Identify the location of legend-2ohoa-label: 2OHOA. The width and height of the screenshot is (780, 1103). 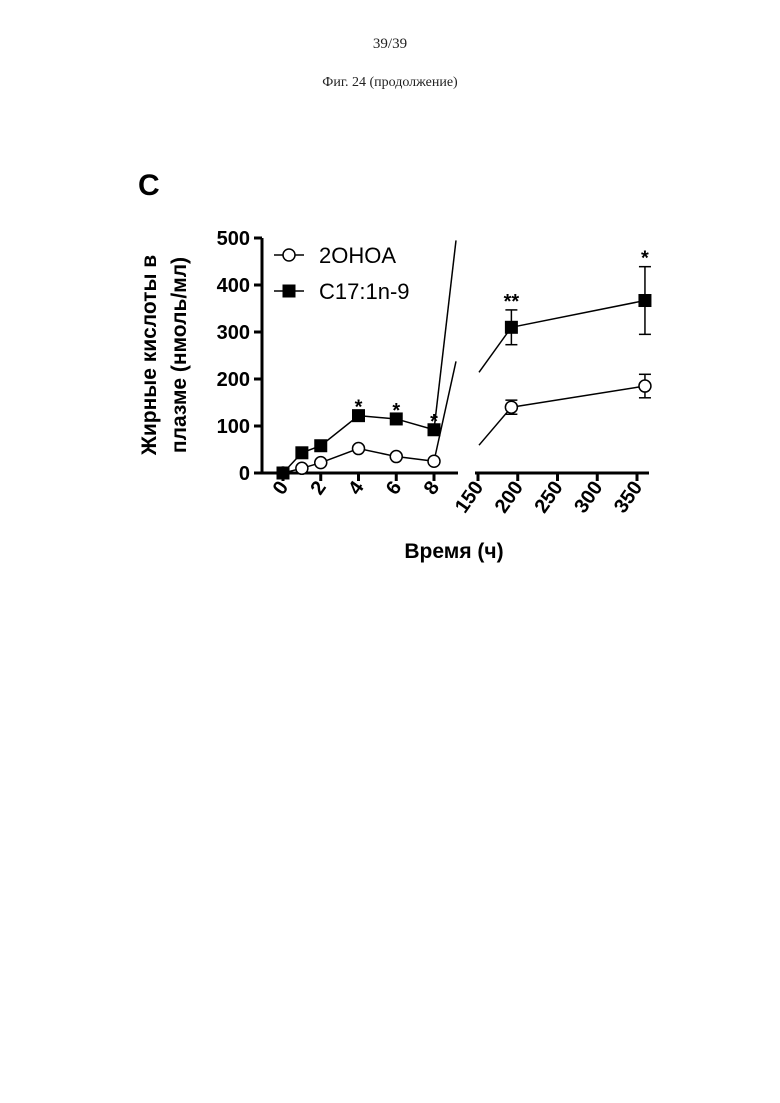
(357, 255).